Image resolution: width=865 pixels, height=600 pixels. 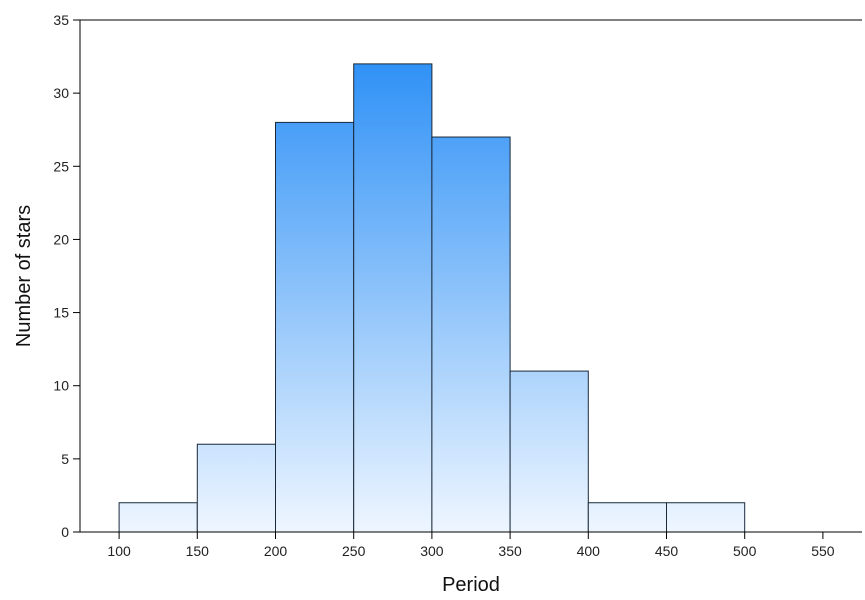 What do you see at coordinates (745, 551) in the screenshot?
I see `x-tick-label-500: 500` at bounding box center [745, 551].